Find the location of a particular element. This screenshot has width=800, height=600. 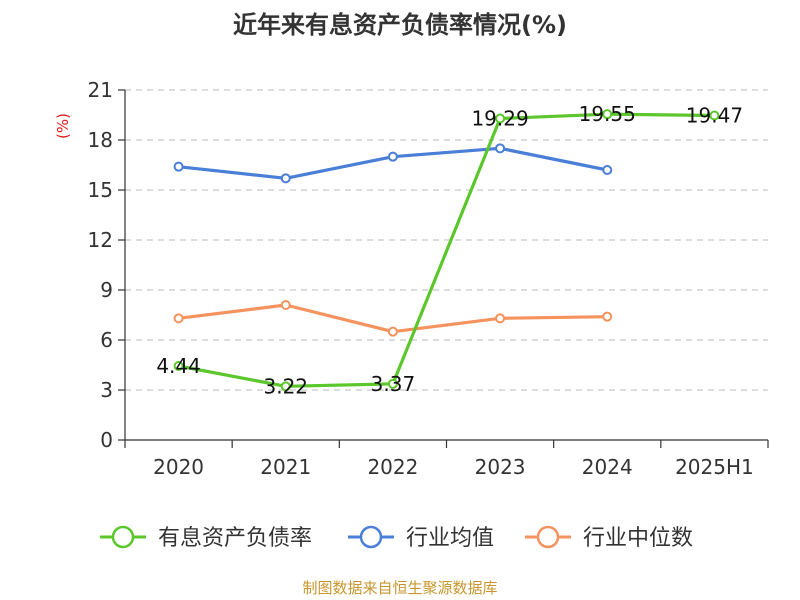

data-label: 19.55 is located at coordinates (607, 114).